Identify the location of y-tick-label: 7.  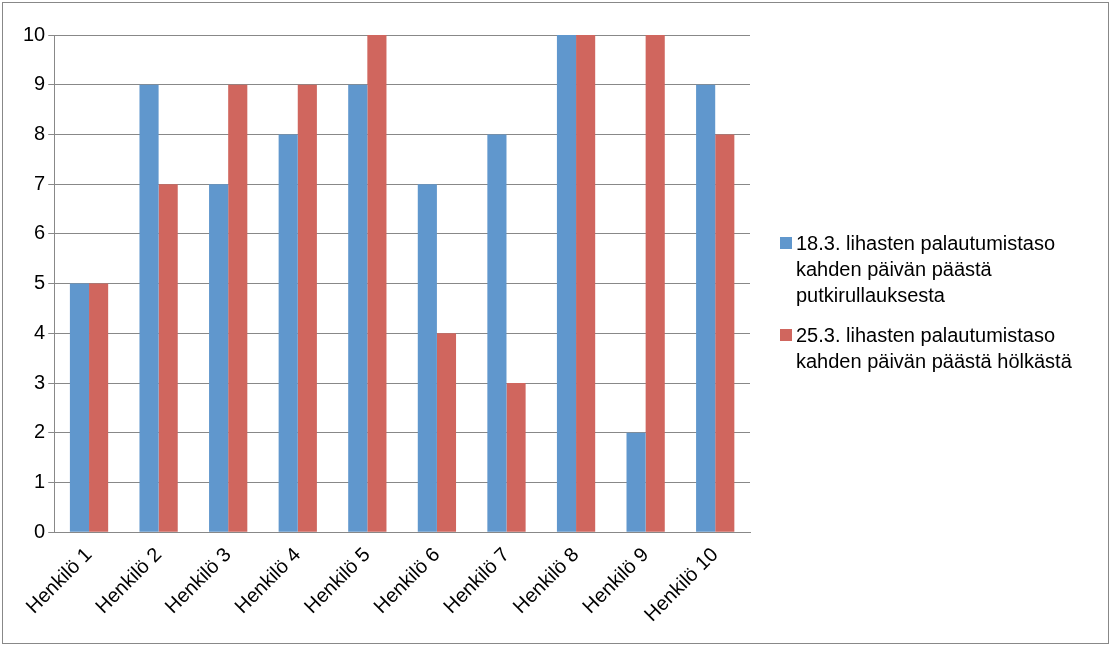
(40, 182).